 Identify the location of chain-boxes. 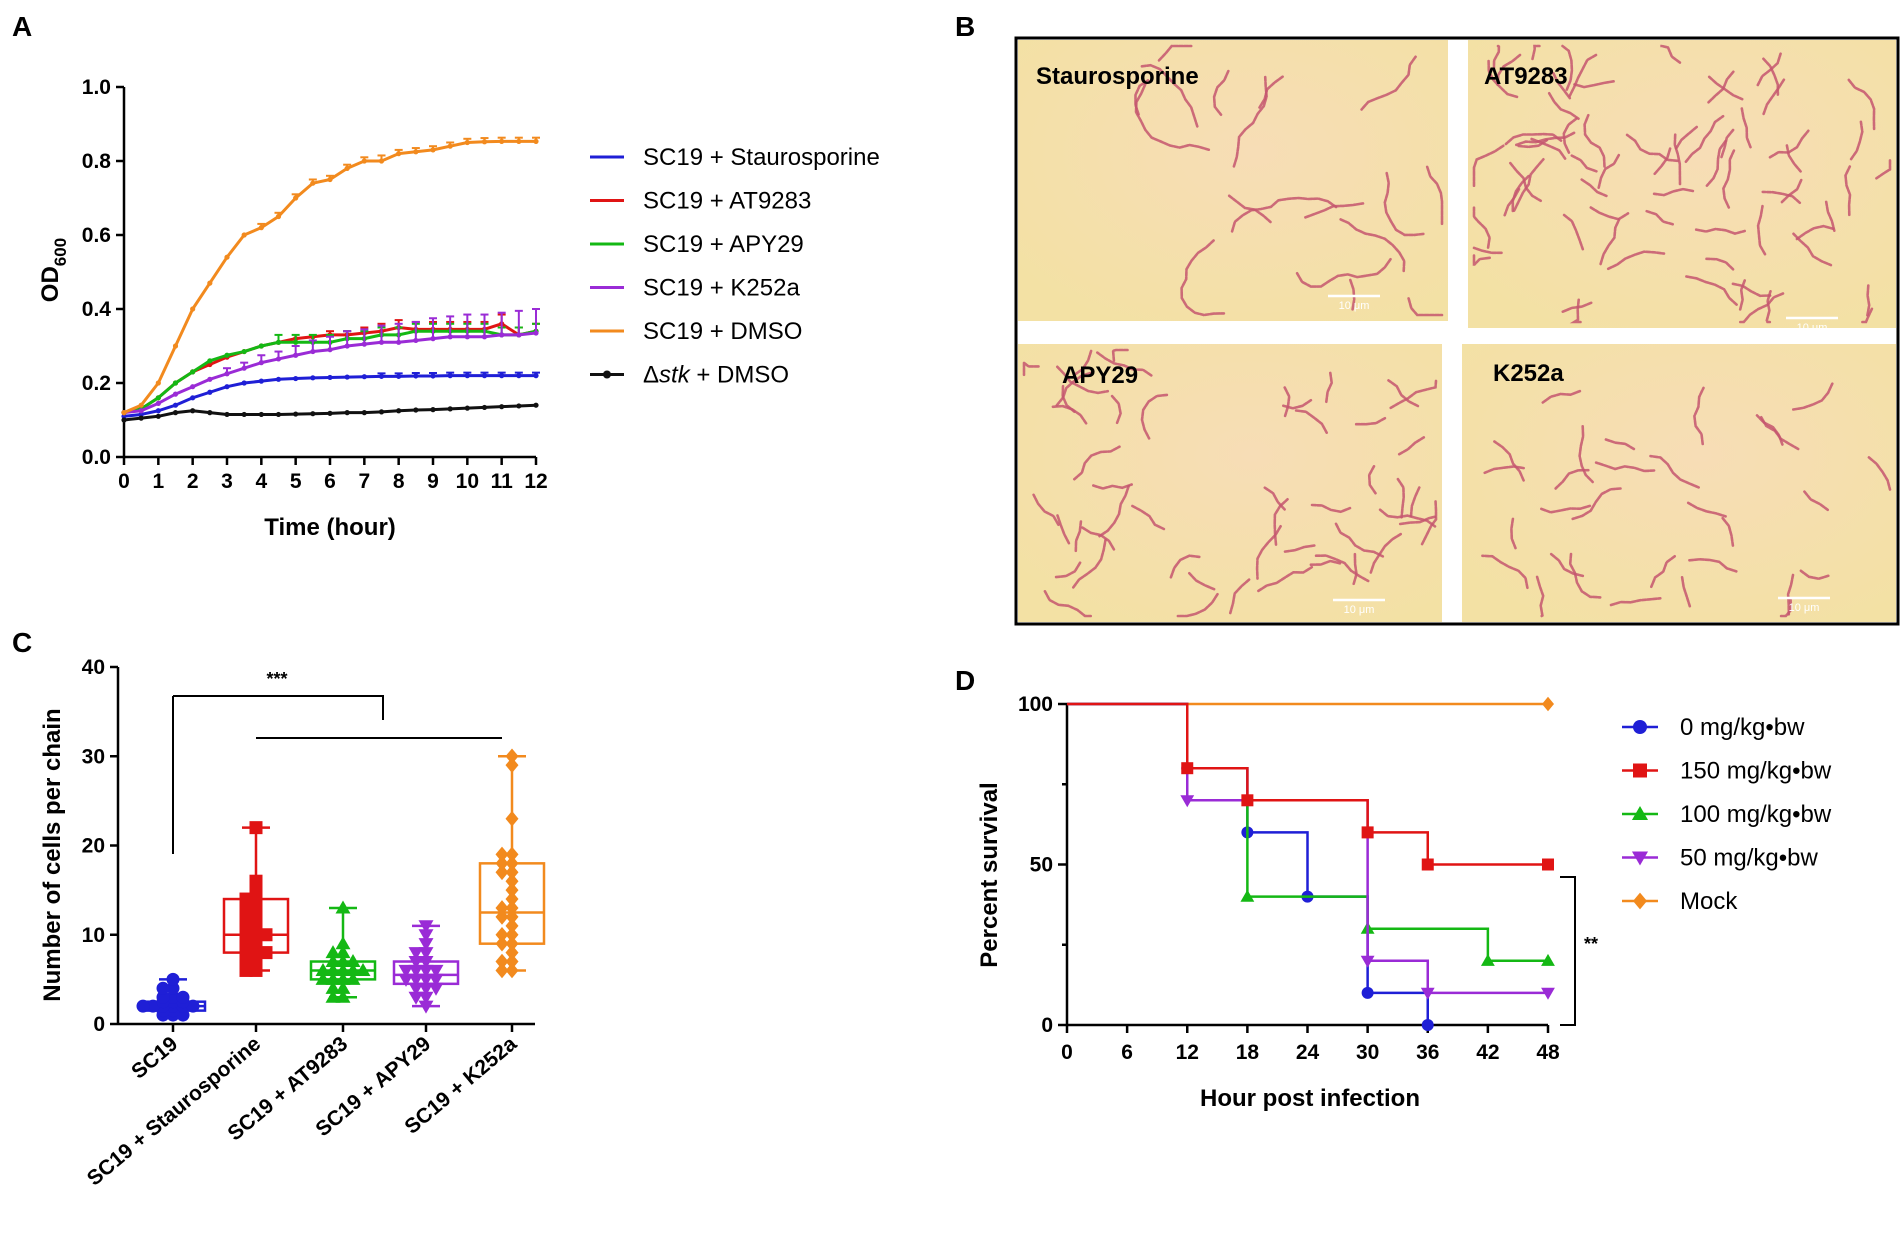
(341, 885).